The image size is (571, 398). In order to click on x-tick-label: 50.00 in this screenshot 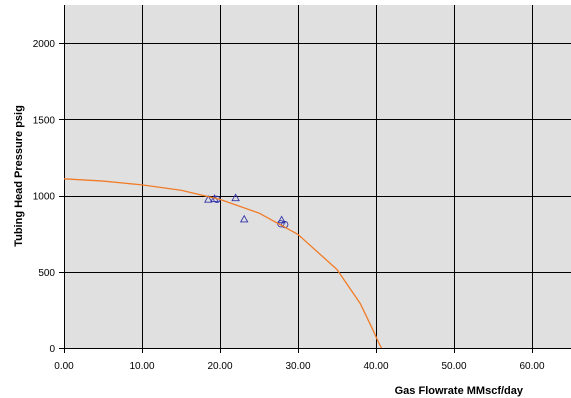, I will do `click(453, 366)`.